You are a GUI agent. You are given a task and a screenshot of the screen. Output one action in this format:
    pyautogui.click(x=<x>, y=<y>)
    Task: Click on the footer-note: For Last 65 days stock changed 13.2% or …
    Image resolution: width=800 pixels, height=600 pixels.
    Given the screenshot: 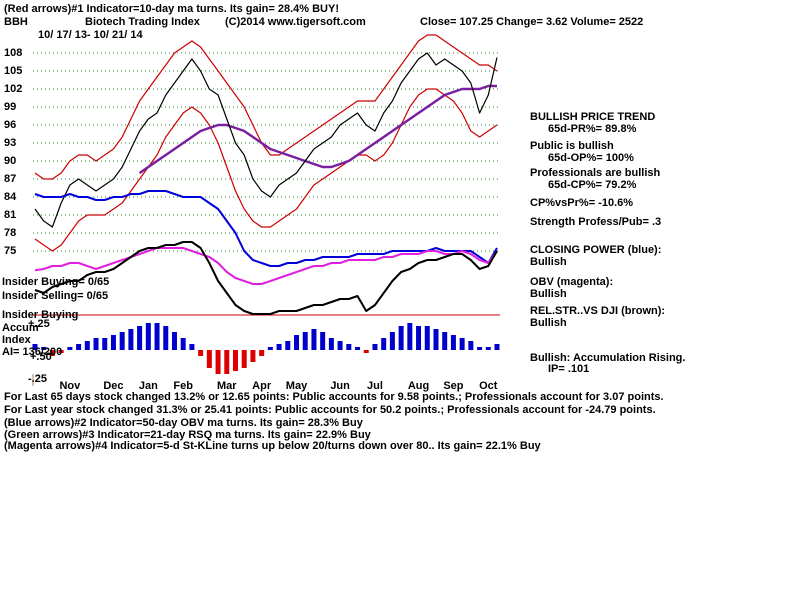 What is the action you would take?
    pyautogui.click(x=334, y=397)
    